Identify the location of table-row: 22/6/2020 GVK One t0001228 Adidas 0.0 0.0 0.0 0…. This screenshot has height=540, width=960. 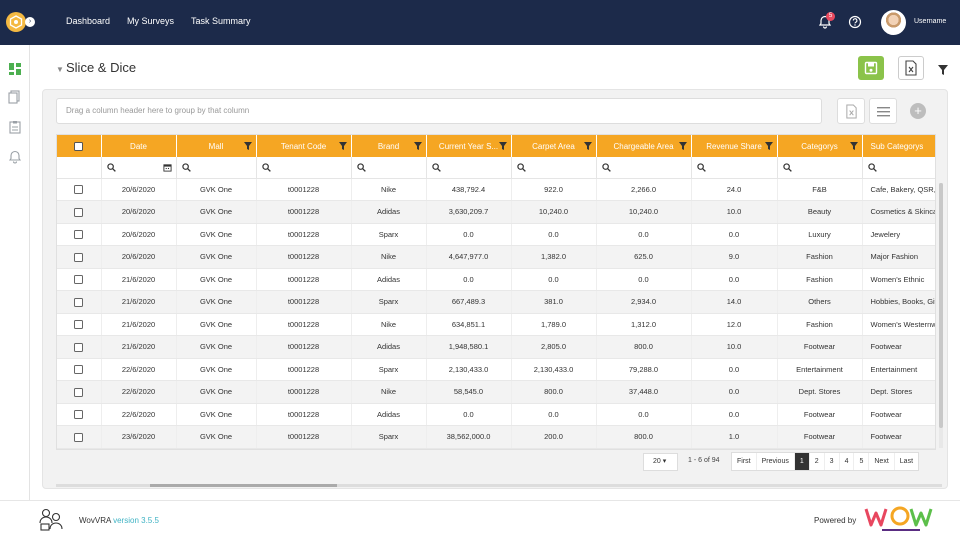
(496, 414).